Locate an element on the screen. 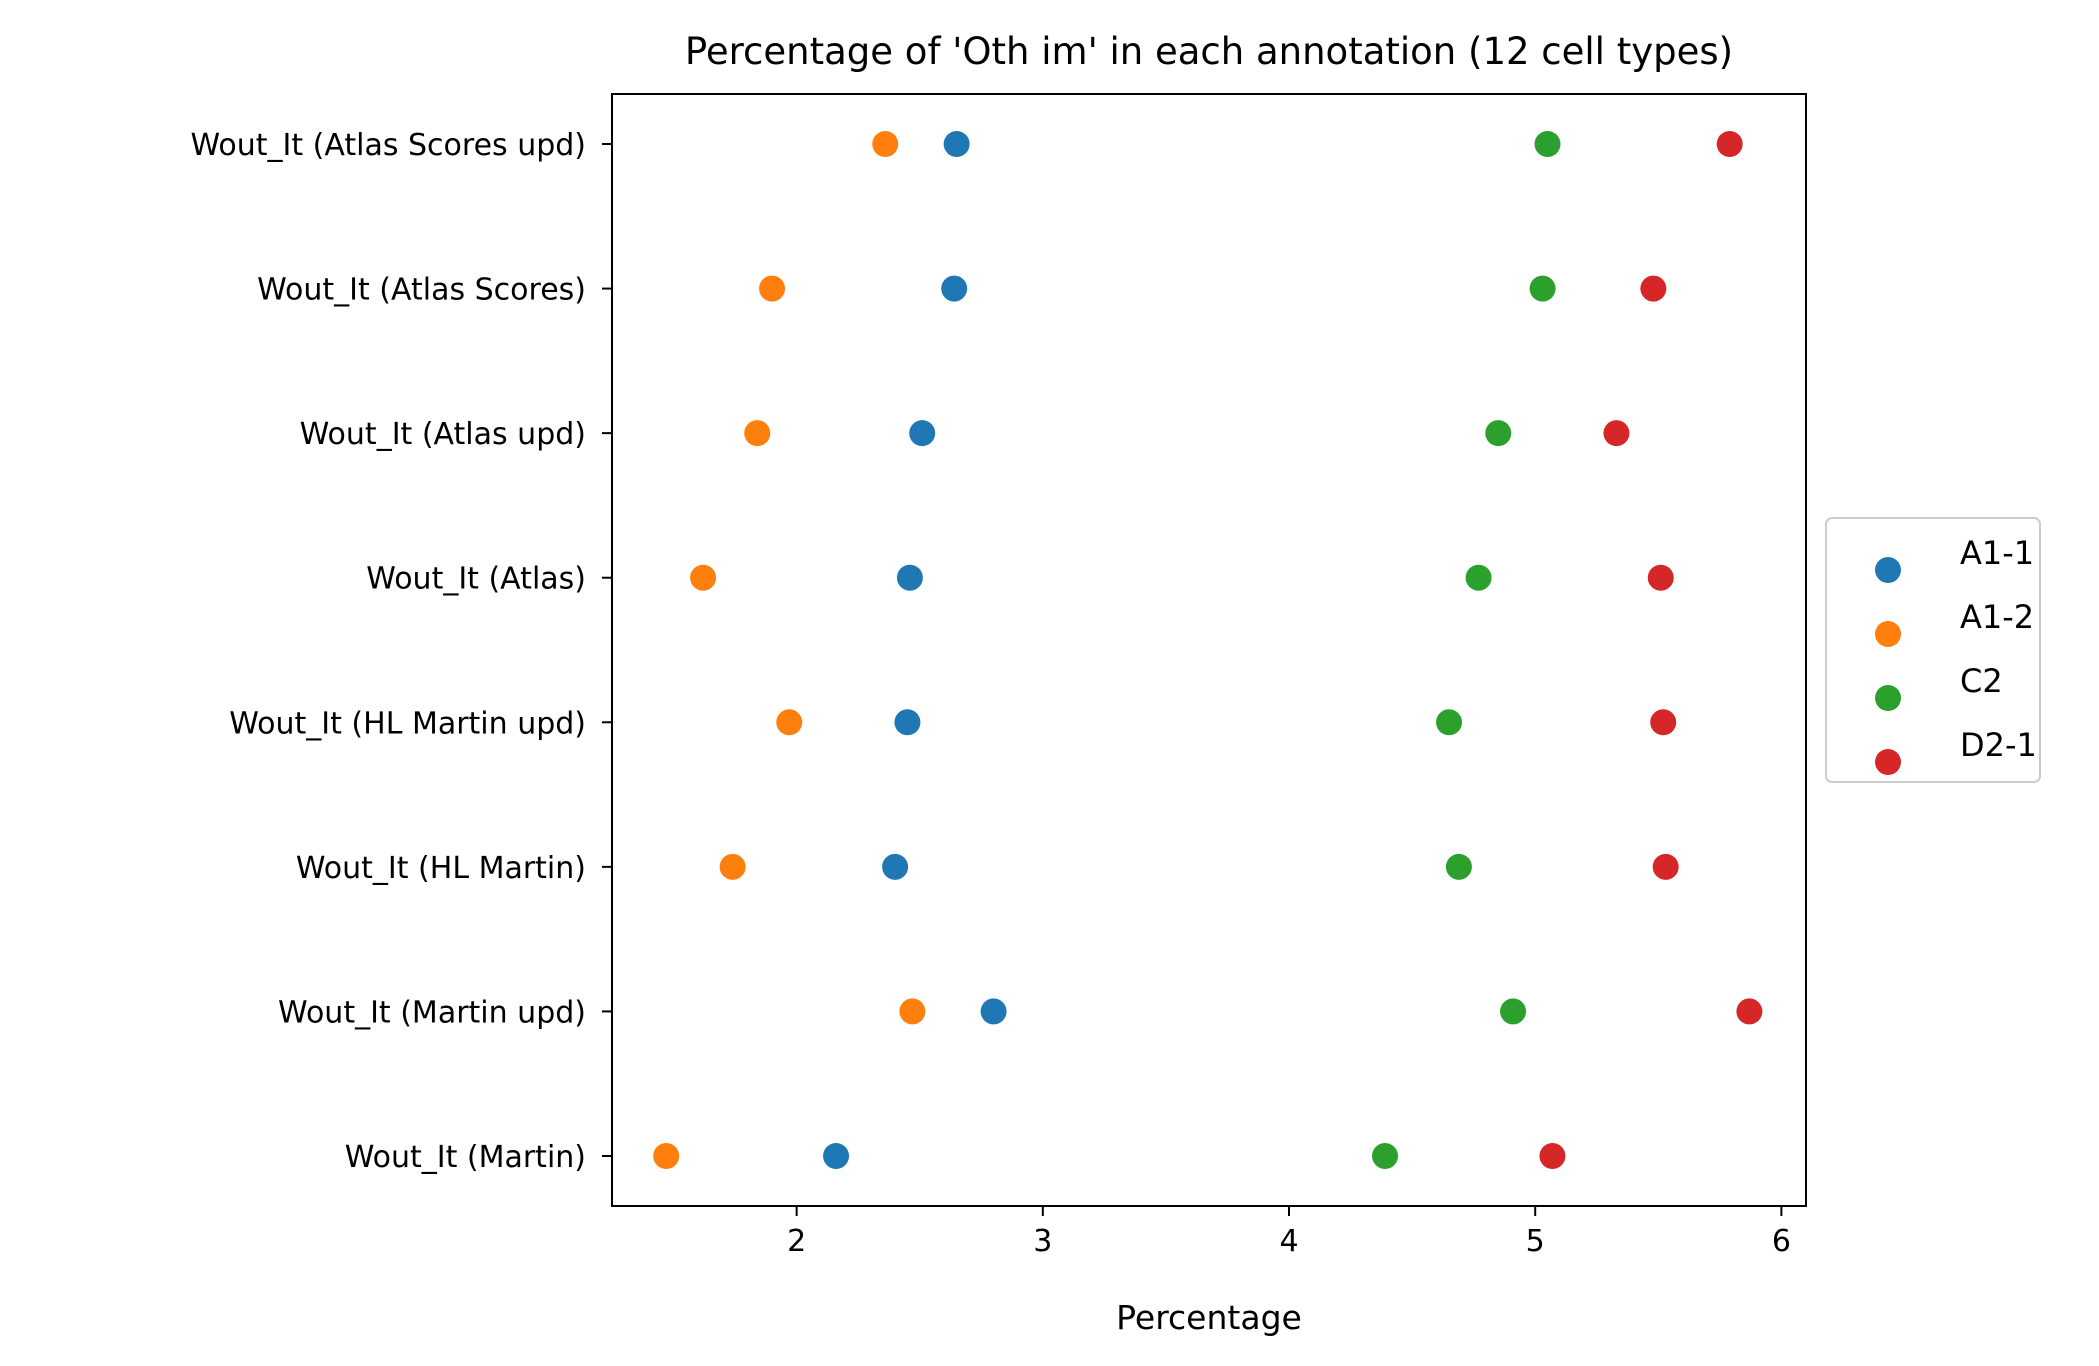  y-tick-label: Wout_It (Martin upd) is located at coordinates (432, 1012).